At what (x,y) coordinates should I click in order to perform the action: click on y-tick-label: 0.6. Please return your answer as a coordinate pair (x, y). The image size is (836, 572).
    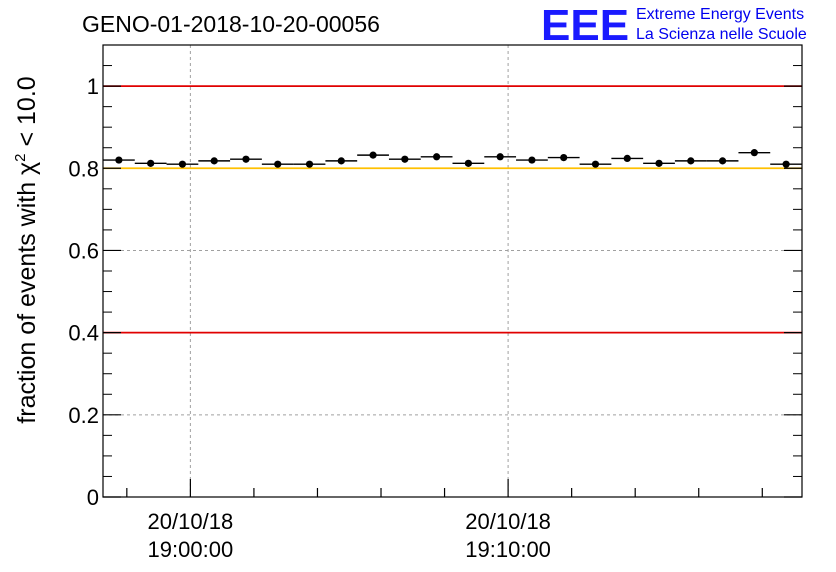
    Looking at the image, I should click on (83, 250).